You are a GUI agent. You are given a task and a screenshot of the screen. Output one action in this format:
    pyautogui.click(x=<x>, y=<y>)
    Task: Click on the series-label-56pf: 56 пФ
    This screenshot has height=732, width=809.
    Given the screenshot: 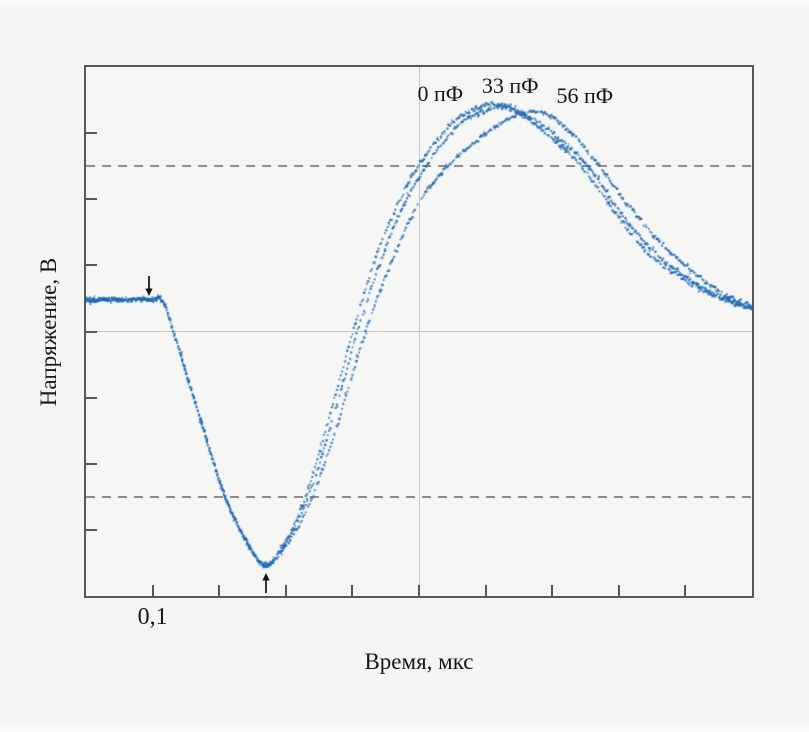 What is the action you would take?
    pyautogui.click(x=585, y=96)
    